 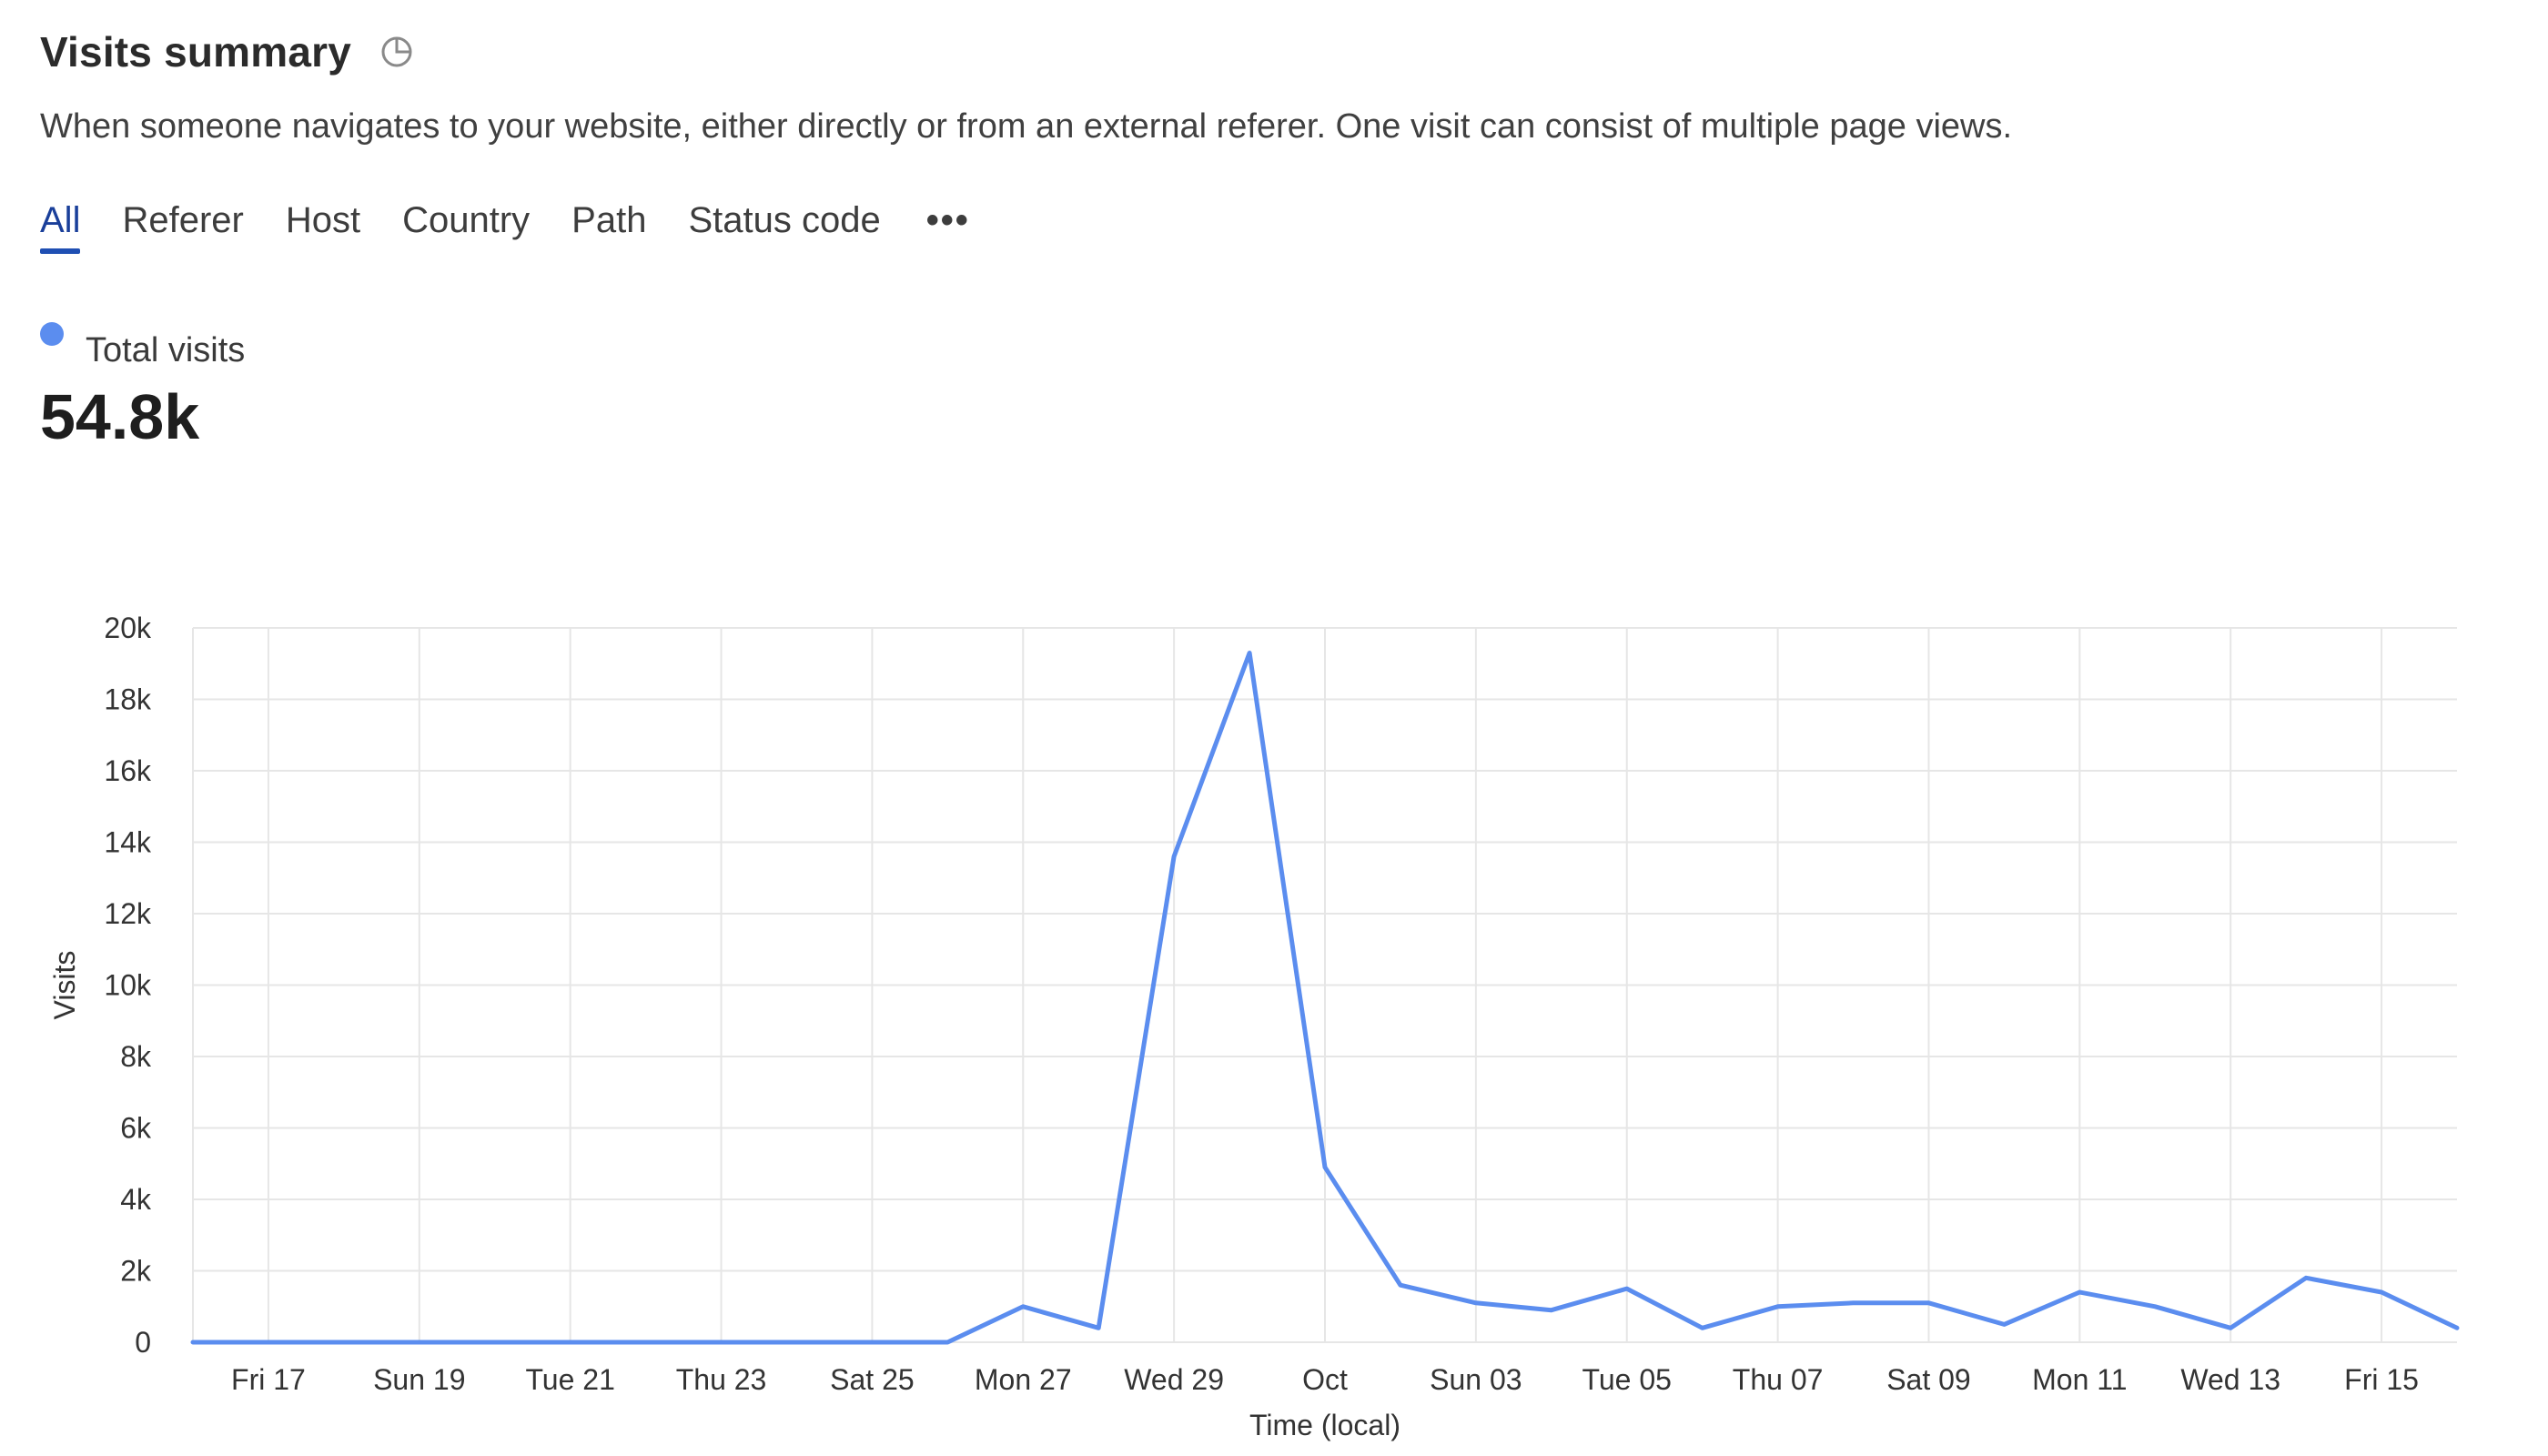 What do you see at coordinates (1174, 1379) in the screenshot?
I see `x-tick-label: Wed 29` at bounding box center [1174, 1379].